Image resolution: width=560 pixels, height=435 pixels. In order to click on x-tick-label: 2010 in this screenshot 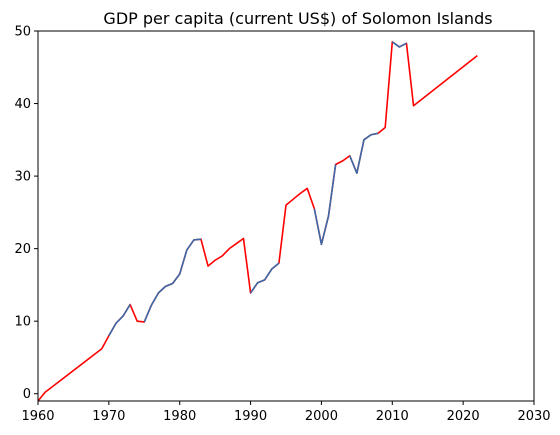, I will do `click(392, 416)`.